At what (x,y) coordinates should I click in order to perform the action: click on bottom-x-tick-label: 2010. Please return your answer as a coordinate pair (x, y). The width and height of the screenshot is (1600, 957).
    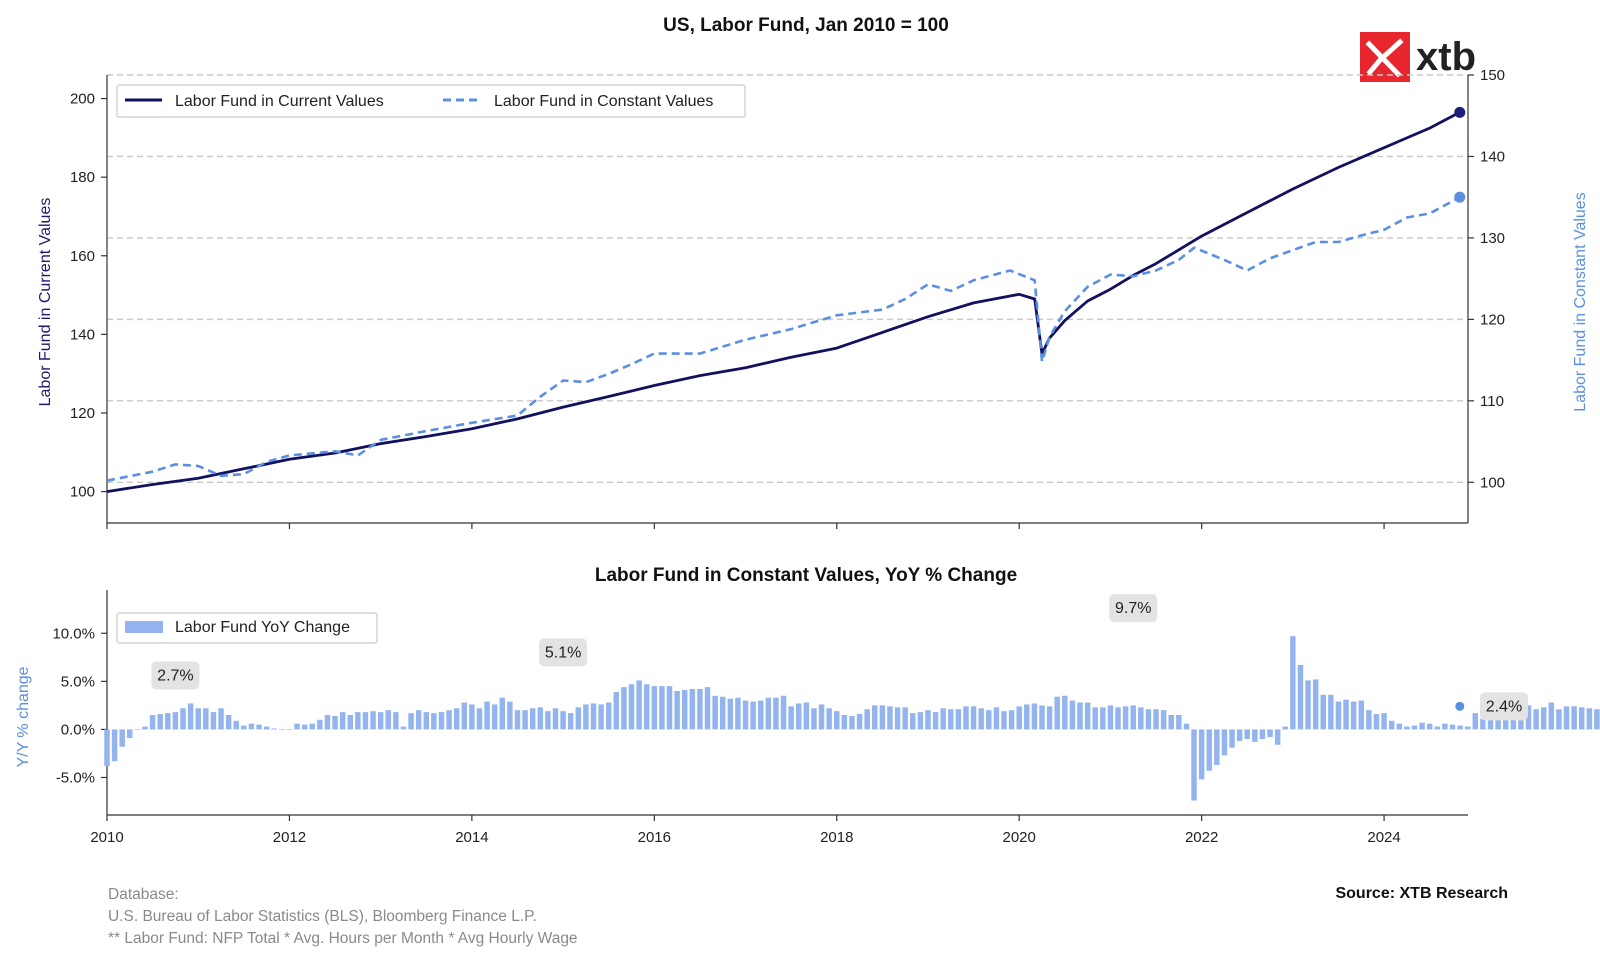
    Looking at the image, I should click on (106, 837).